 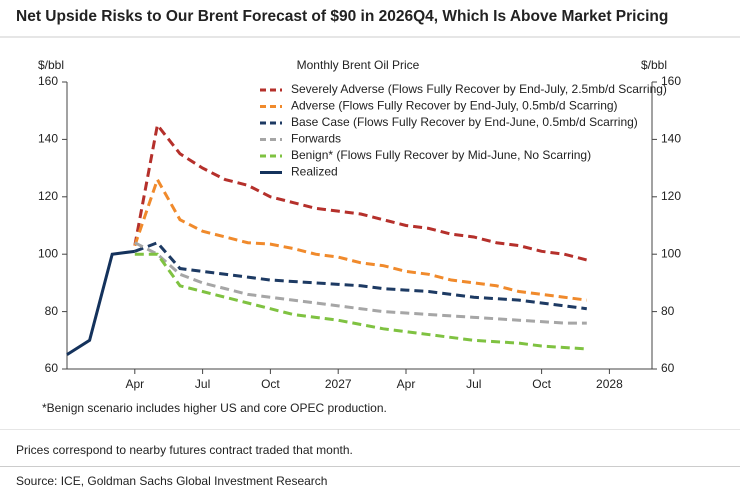 I want to click on y-tick-label: 60, so click(x=52, y=368).